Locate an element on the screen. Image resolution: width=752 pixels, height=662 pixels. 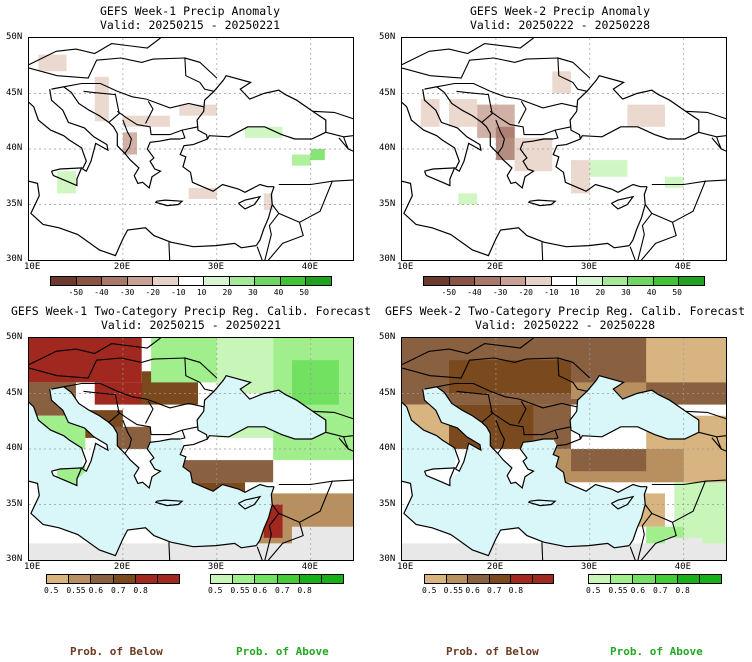
above-colorbar is located at coordinates (655, 579).